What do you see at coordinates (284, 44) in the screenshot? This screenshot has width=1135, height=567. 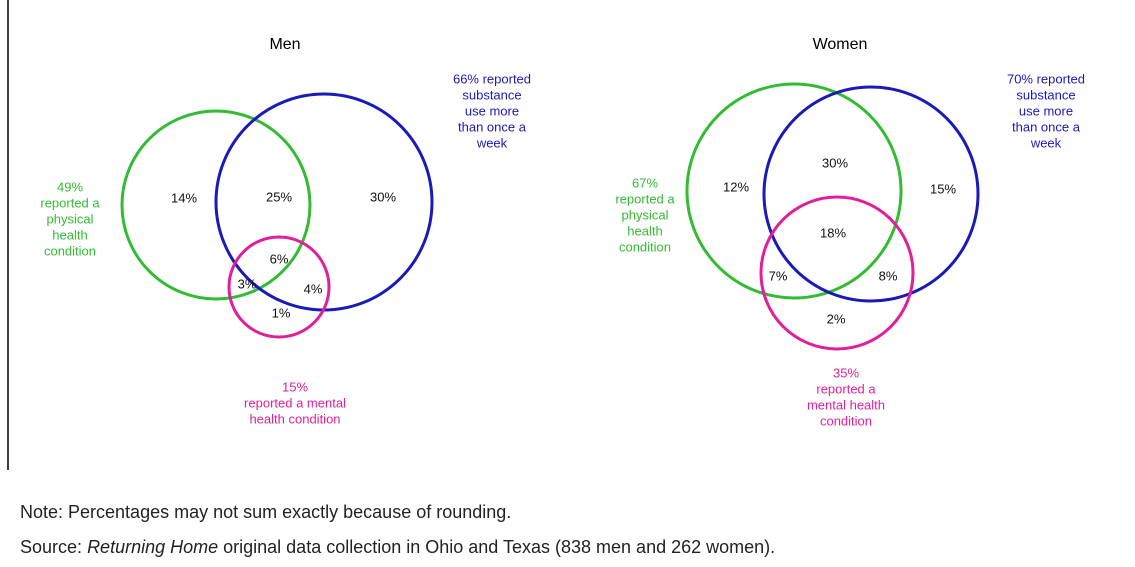 I see `diagram-title: Men` at bounding box center [284, 44].